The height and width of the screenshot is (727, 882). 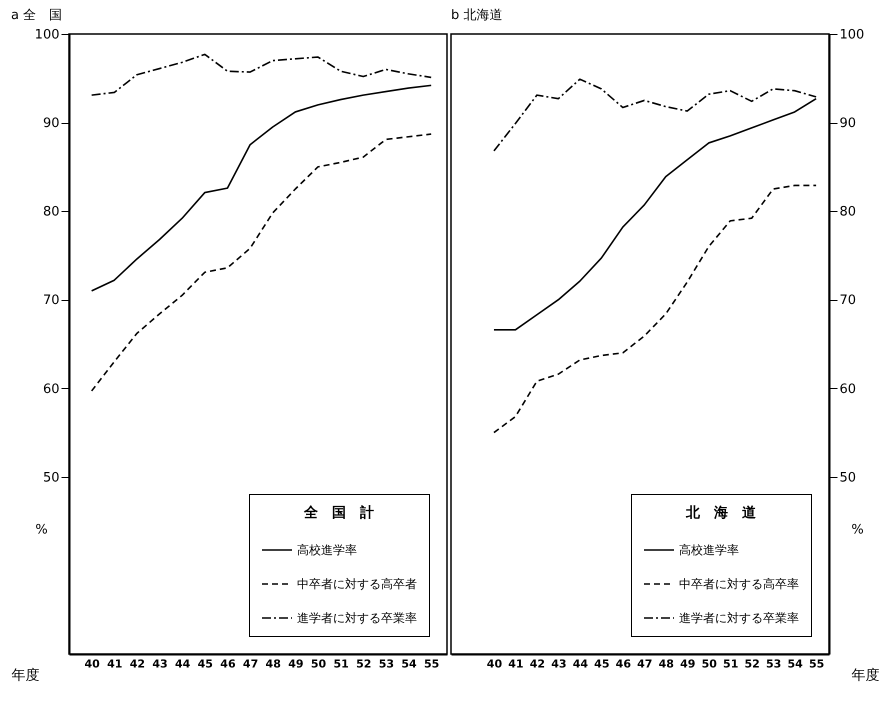 What do you see at coordinates (357, 584) in the screenshot?
I see `legend-label: 中卒者に対する高卒者` at bounding box center [357, 584].